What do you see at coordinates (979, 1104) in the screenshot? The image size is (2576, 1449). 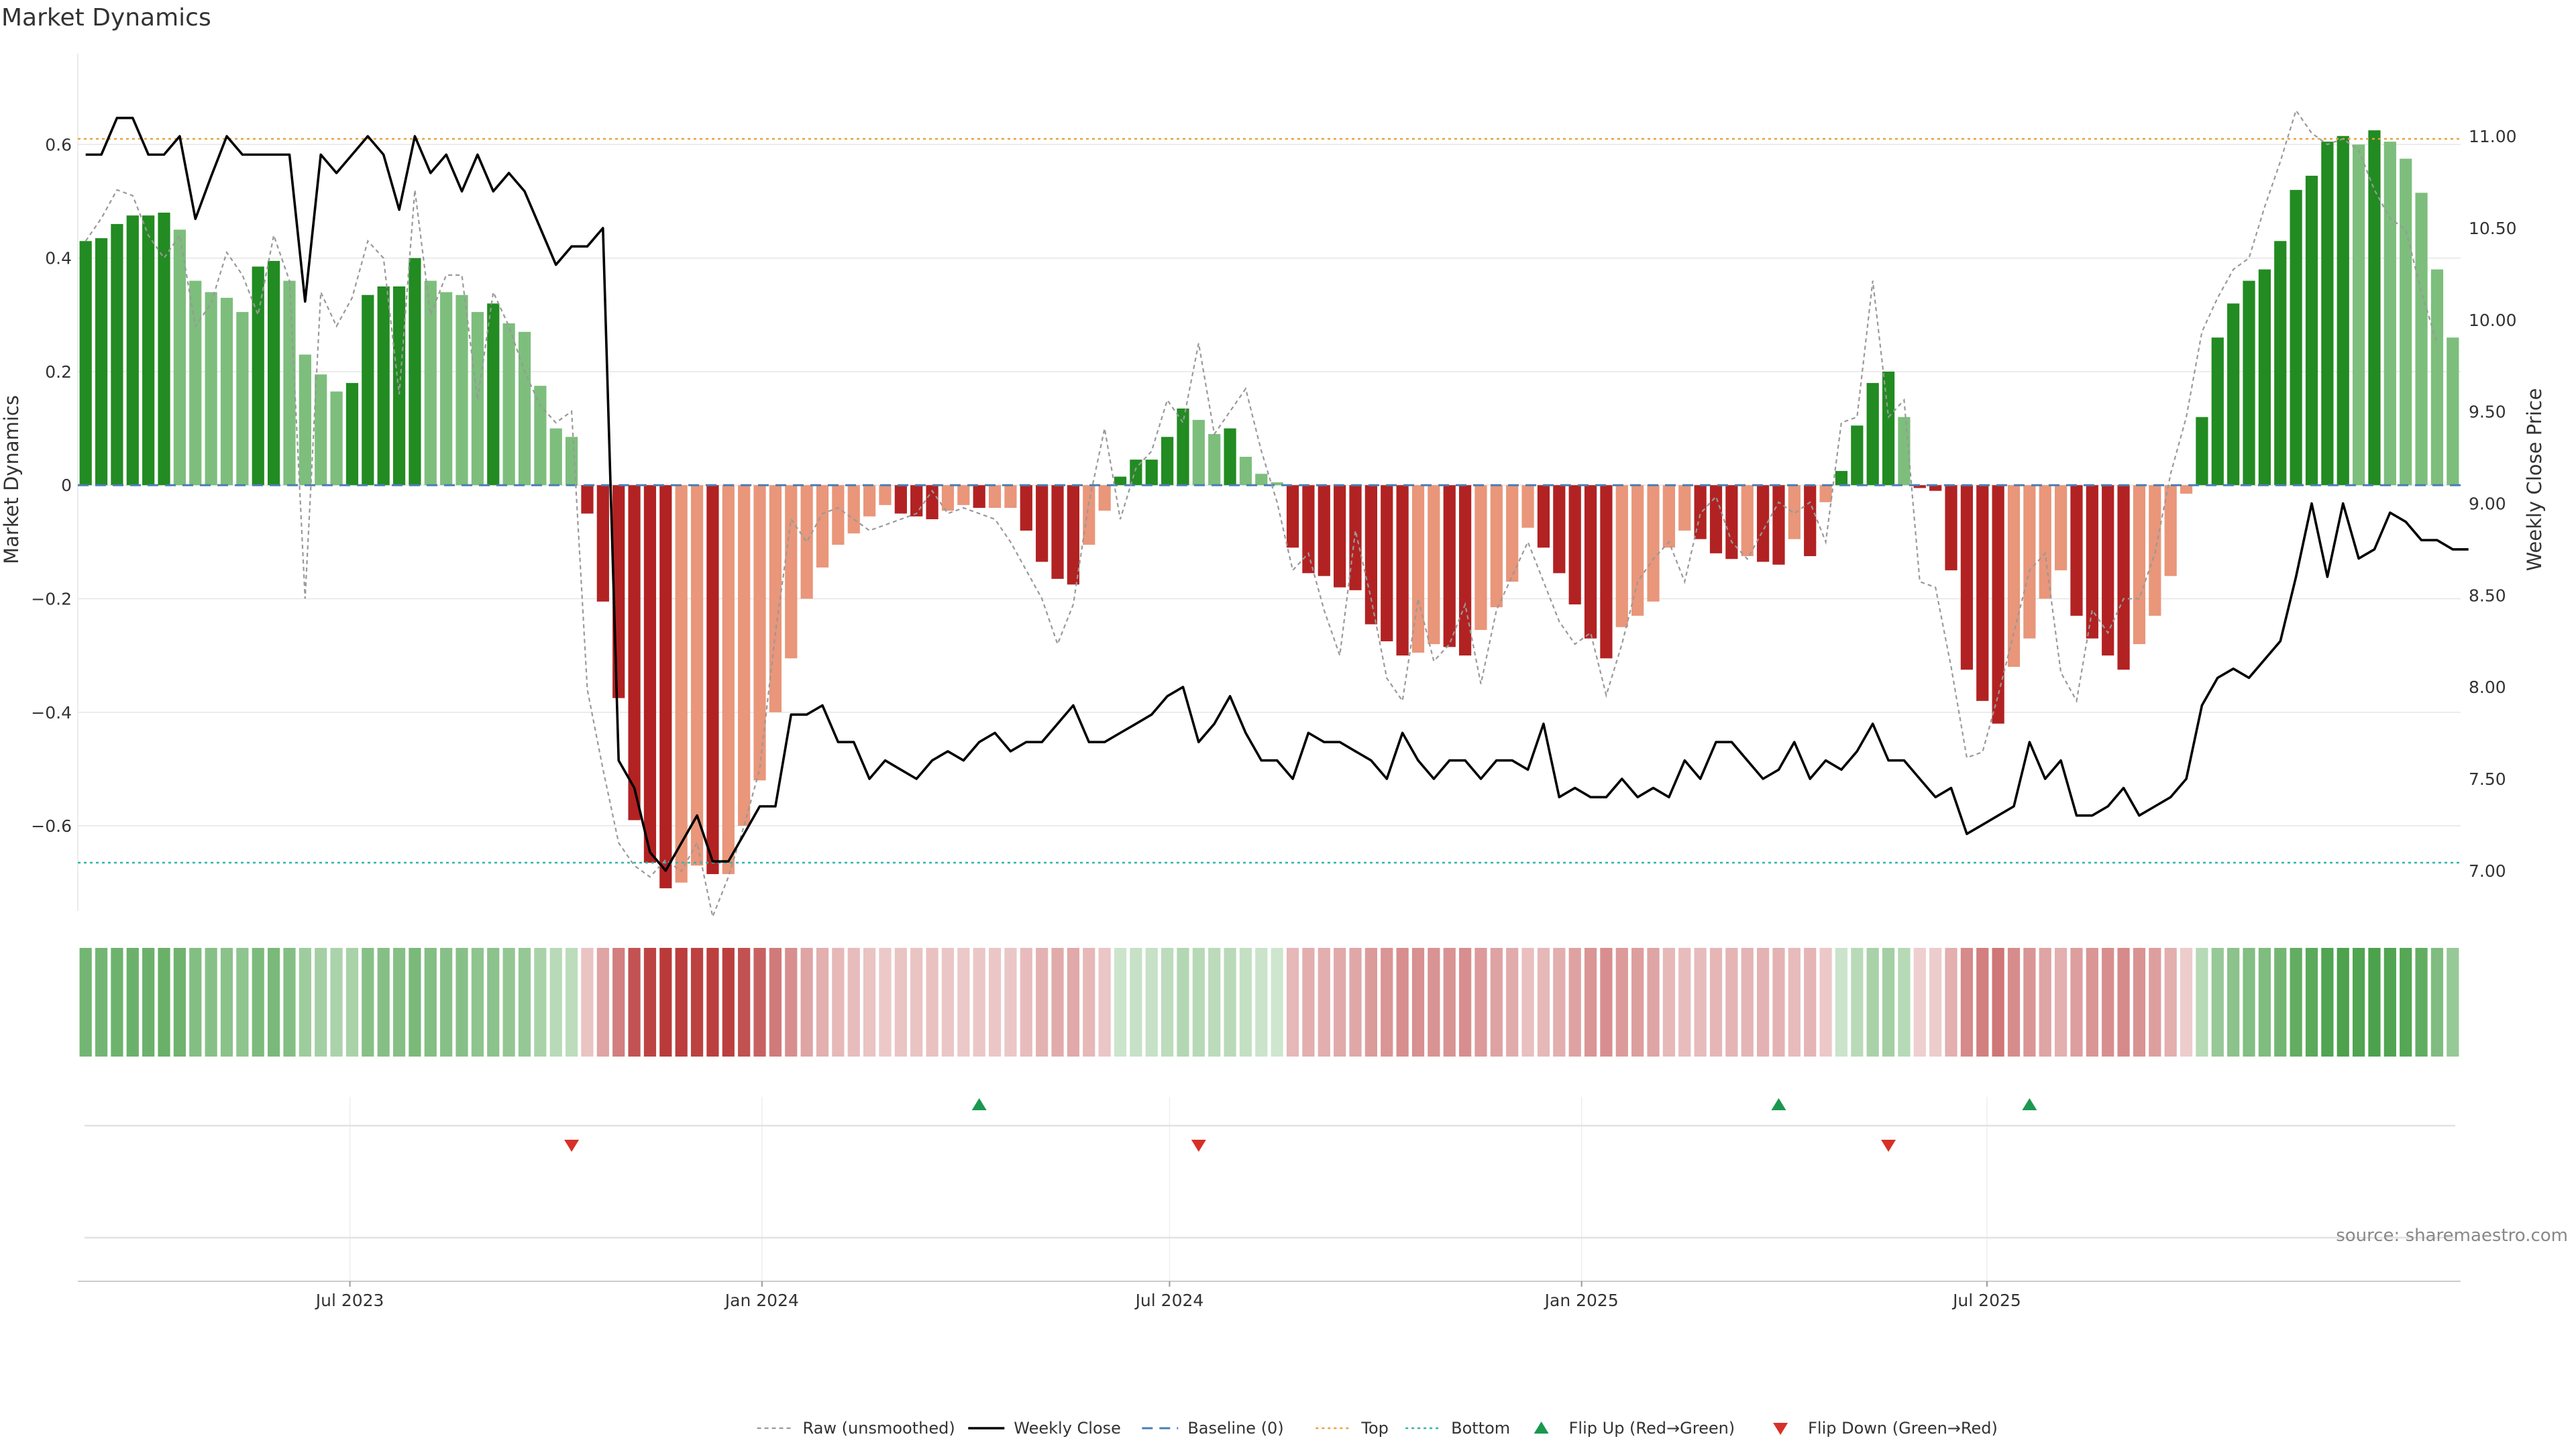 I see `flip-up-marker` at bounding box center [979, 1104].